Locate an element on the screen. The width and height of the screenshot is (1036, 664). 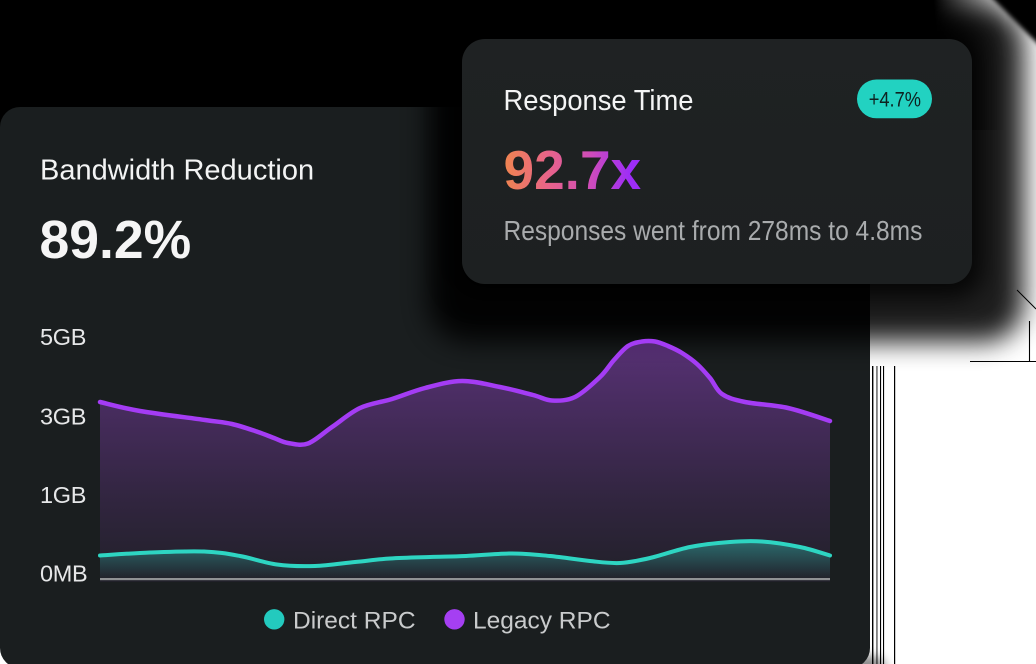
svg-text: Response Time is located at coordinates (599, 100).